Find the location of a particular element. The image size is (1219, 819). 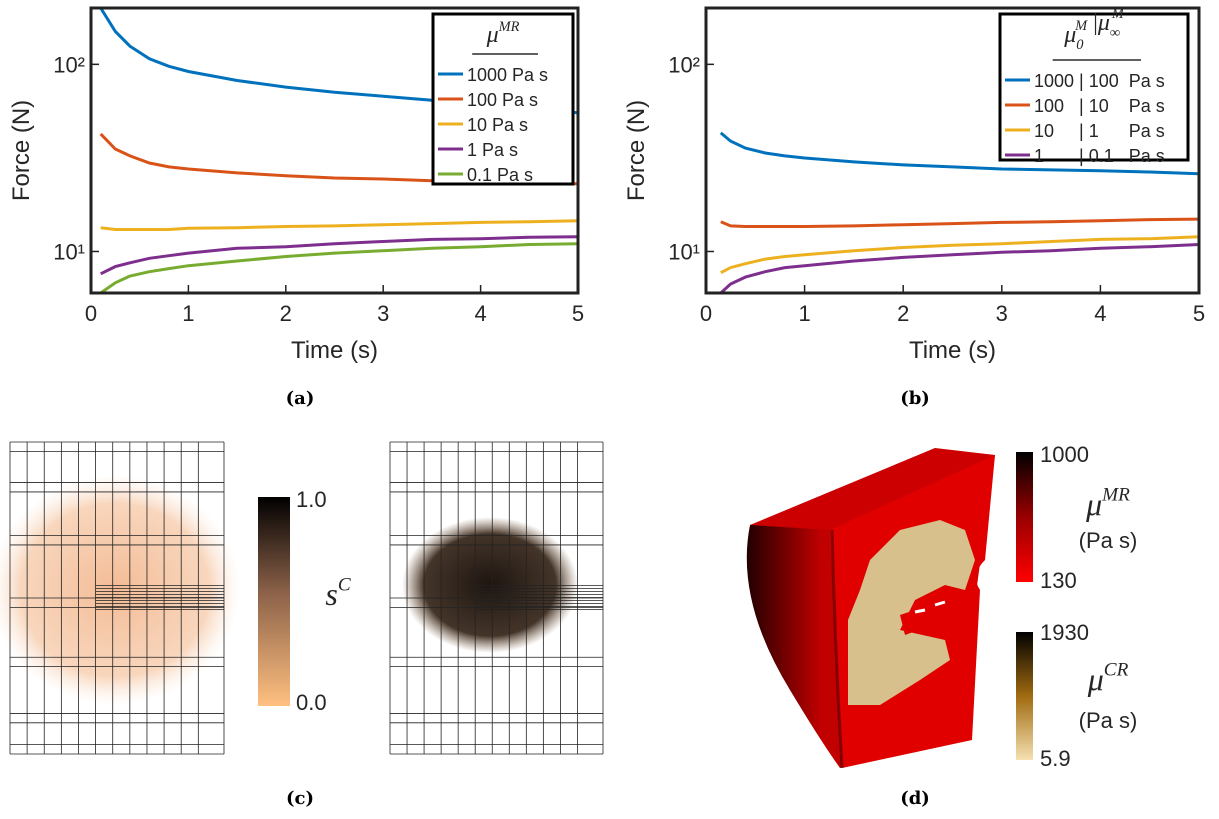

colorbar-tick: 1930 is located at coordinates (1064, 632).